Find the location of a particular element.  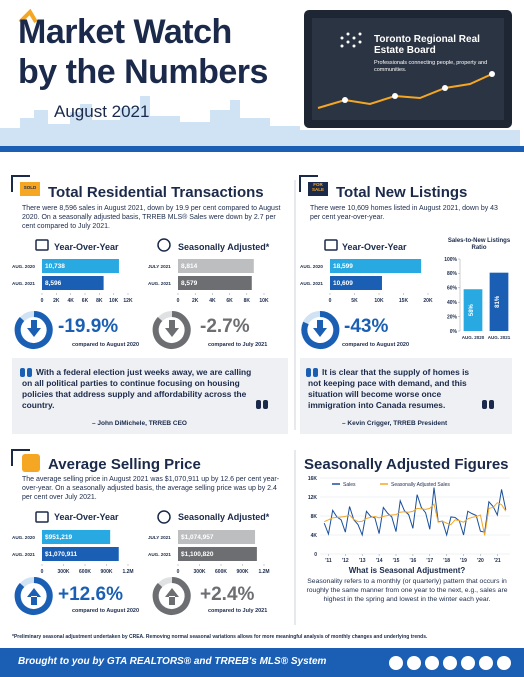

x-tick-label: '19 is located at coordinates (463, 561).